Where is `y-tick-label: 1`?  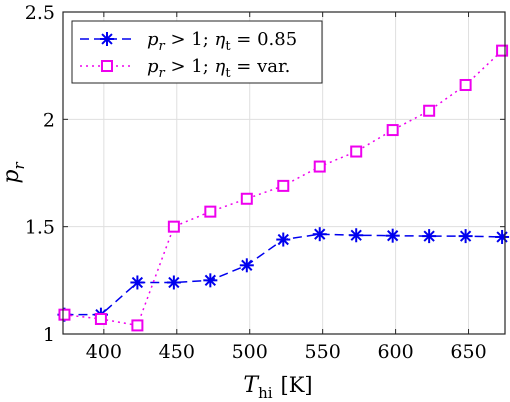 y-tick-label: 1 is located at coordinates (49, 335).